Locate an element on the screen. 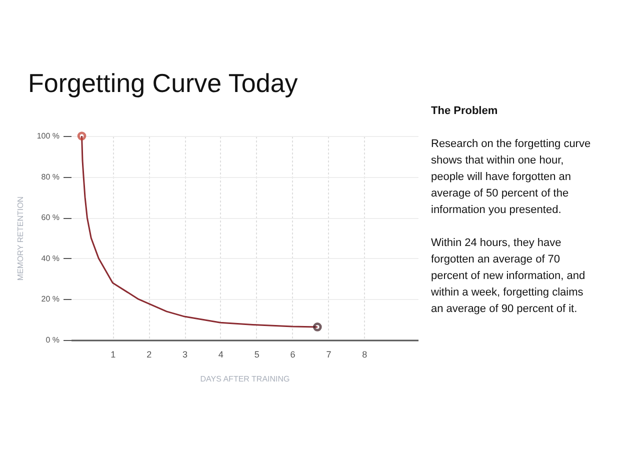 The height and width of the screenshot is (451, 638). chart-title: Forgetting Curve Today is located at coordinates (163, 83).